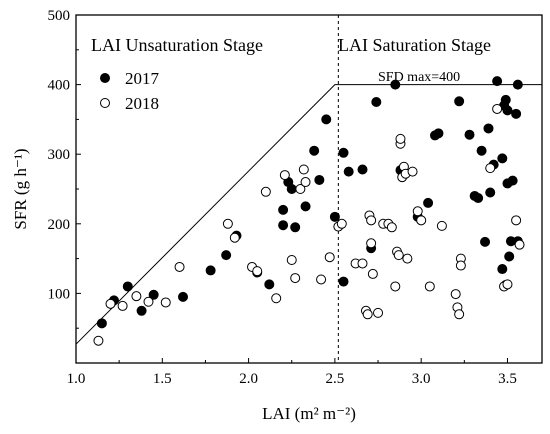  Describe the element at coordinates (335, 379) in the screenshot. I see `x-tick-label: 2.5` at that location.